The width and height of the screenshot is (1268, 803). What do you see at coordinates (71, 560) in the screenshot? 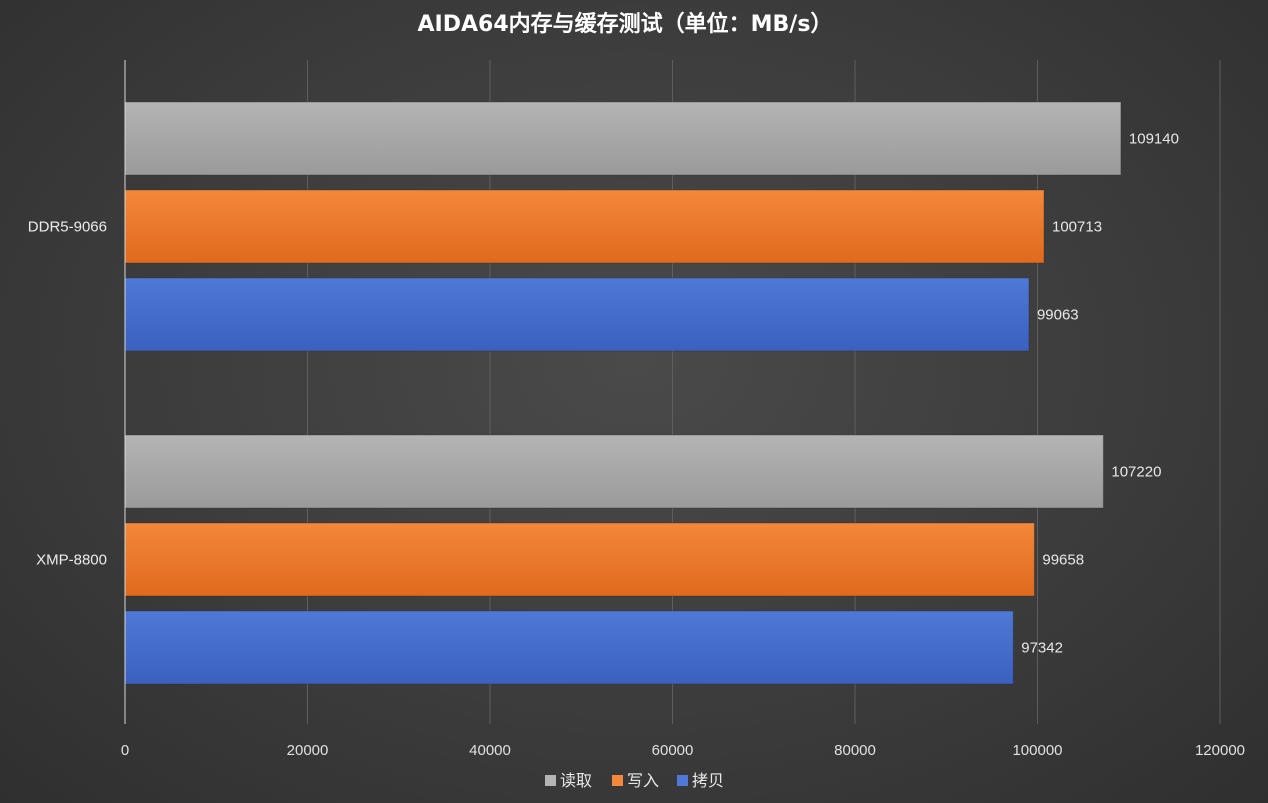
I see `category-label: XMP-8800` at bounding box center [71, 560].